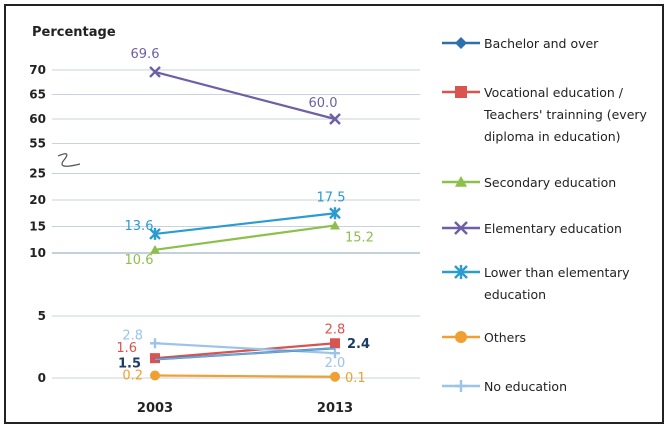 Image resolution: width=670 pixels, height=430 pixels. What do you see at coordinates (37, 253) in the screenshot?
I see `y-tick-label: 10` at bounding box center [37, 253].